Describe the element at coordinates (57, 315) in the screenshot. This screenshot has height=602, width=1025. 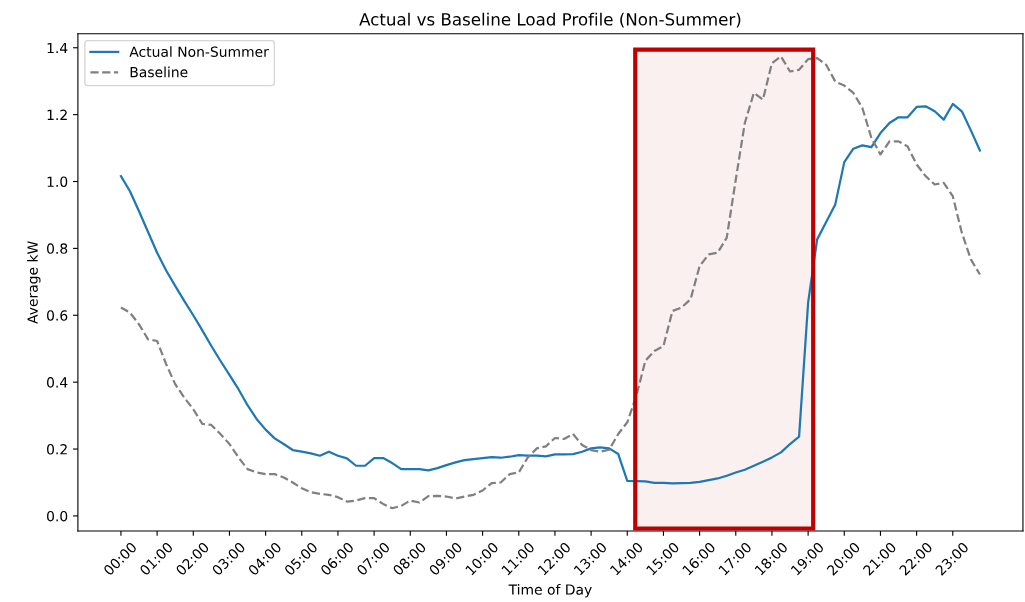
I see `y-tick-label: 0.6` at that location.